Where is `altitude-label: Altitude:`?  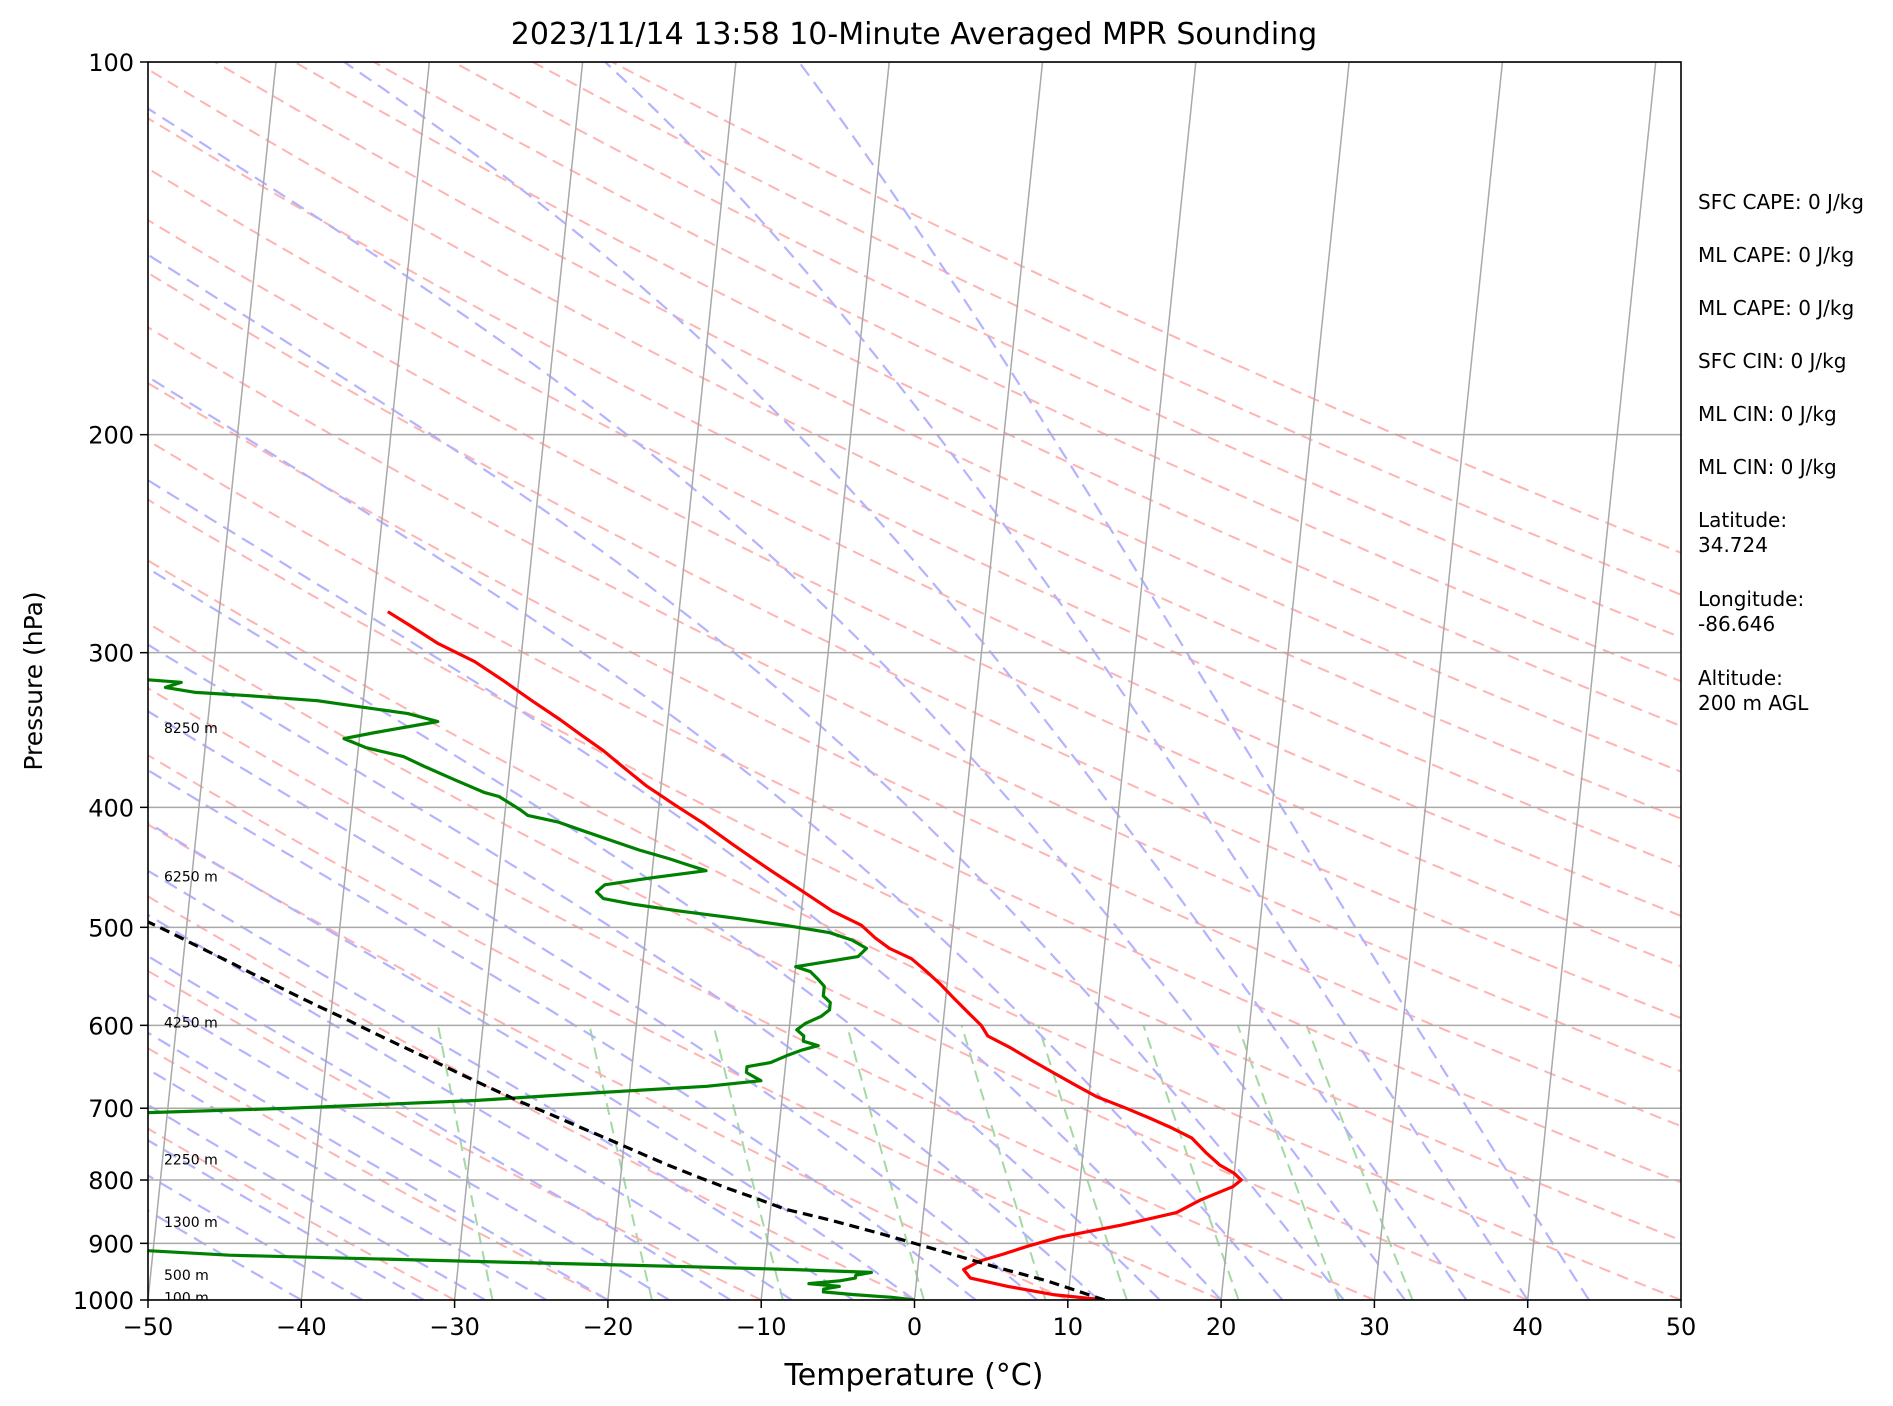 altitude-label: Altitude: is located at coordinates (1740, 678).